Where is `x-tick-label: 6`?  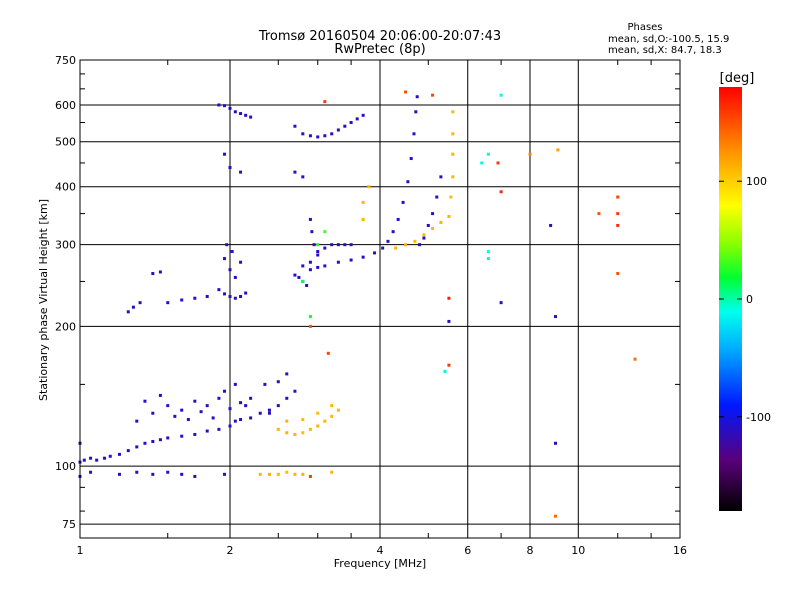 x-tick-label: 6 is located at coordinates (467, 550).